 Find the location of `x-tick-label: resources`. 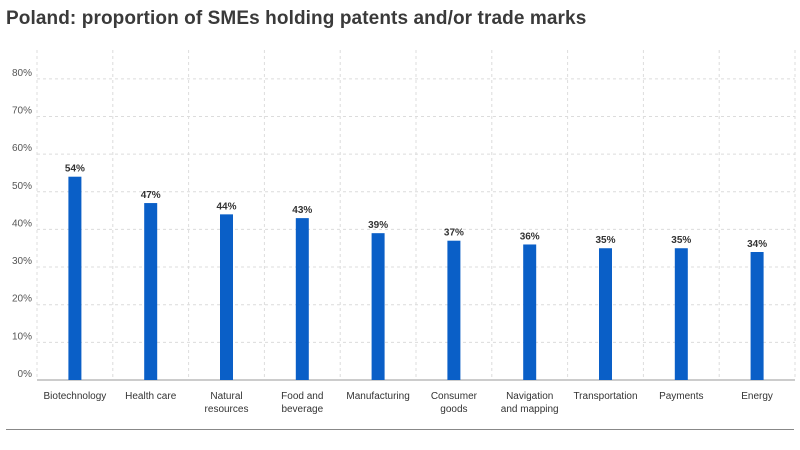

x-tick-label: resources is located at coordinates (227, 409).